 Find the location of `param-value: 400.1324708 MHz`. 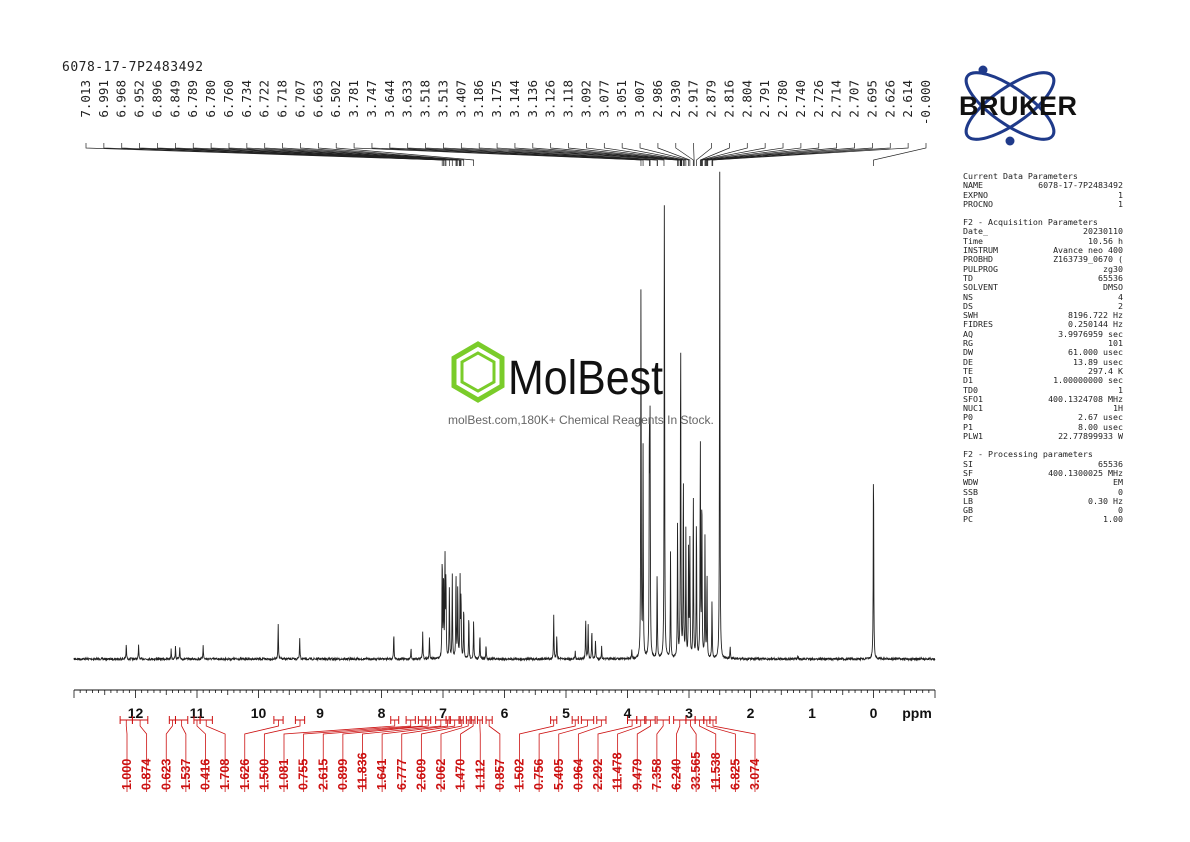

param-value: 400.1324708 MHz is located at coordinates (1085, 398).